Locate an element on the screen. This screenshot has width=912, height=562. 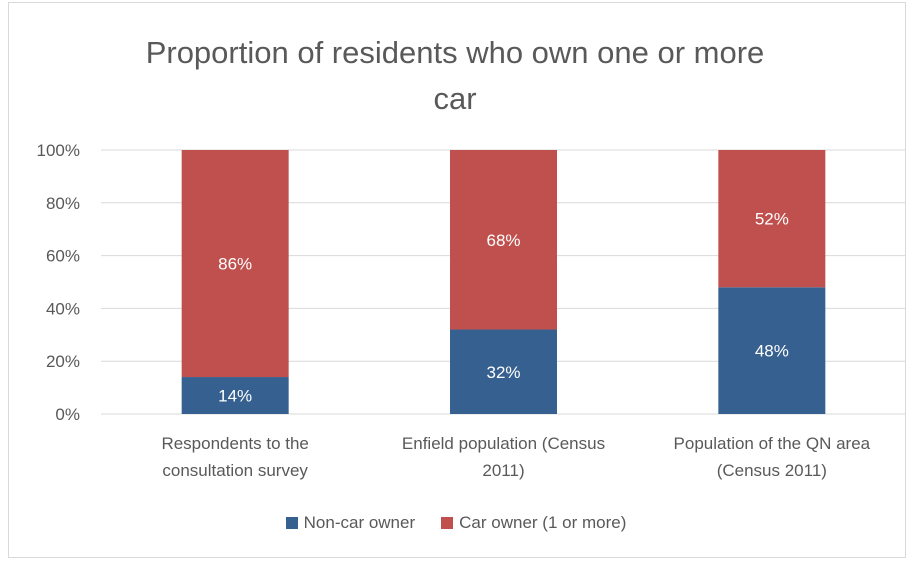
data-label: 32% is located at coordinates (503, 372).